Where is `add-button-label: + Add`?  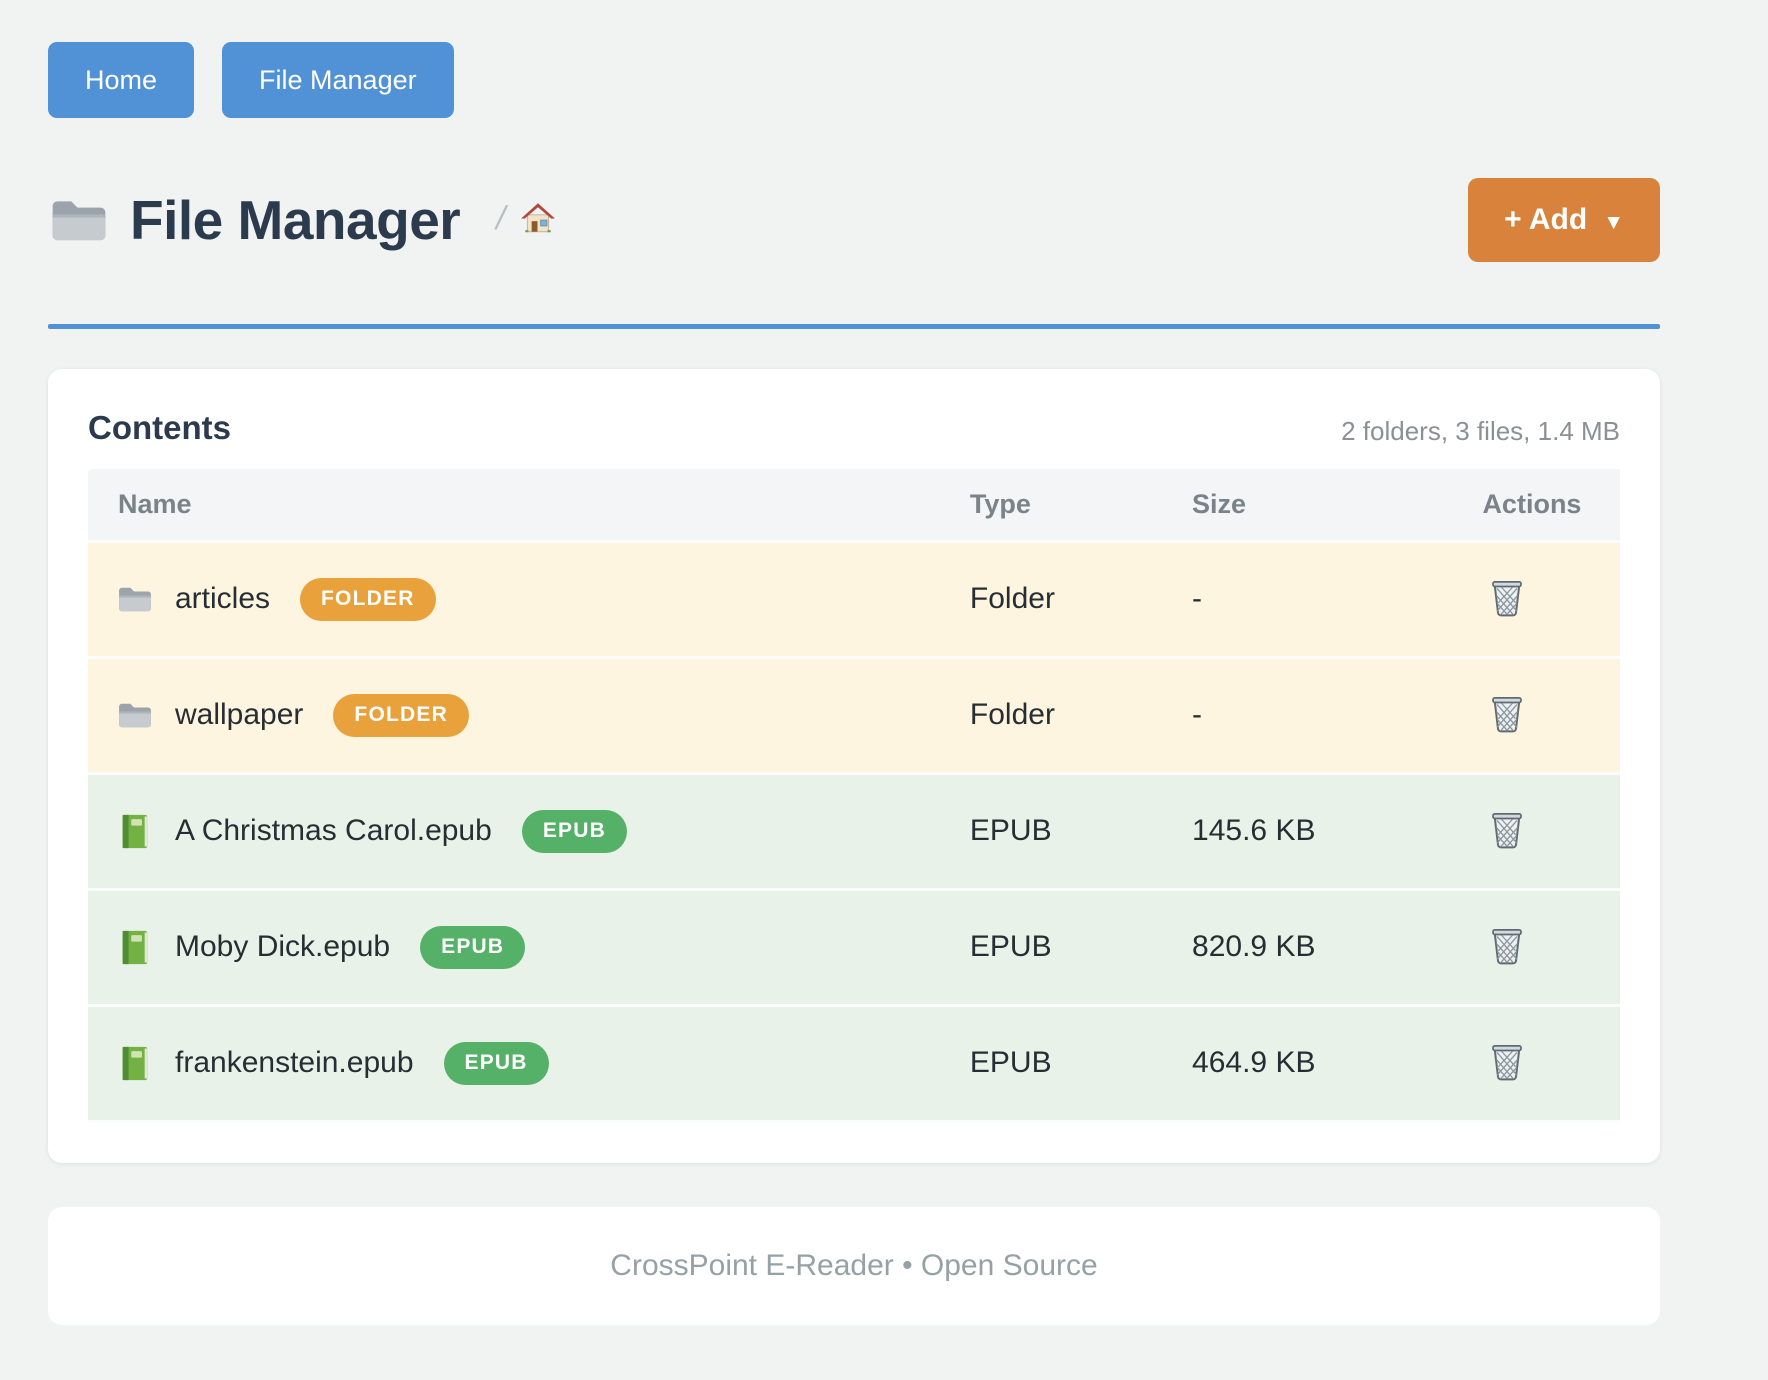
add-button-label: + Add is located at coordinates (1546, 219).